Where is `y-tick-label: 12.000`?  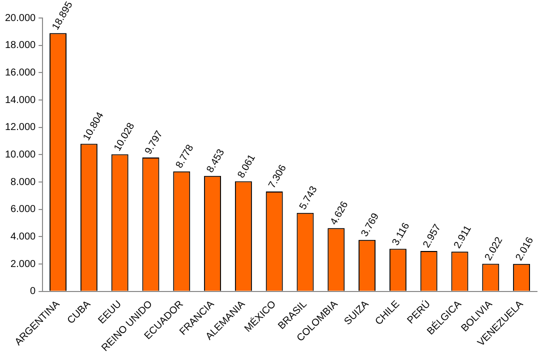 y-tick-label: 12.000 is located at coordinates (20, 128).